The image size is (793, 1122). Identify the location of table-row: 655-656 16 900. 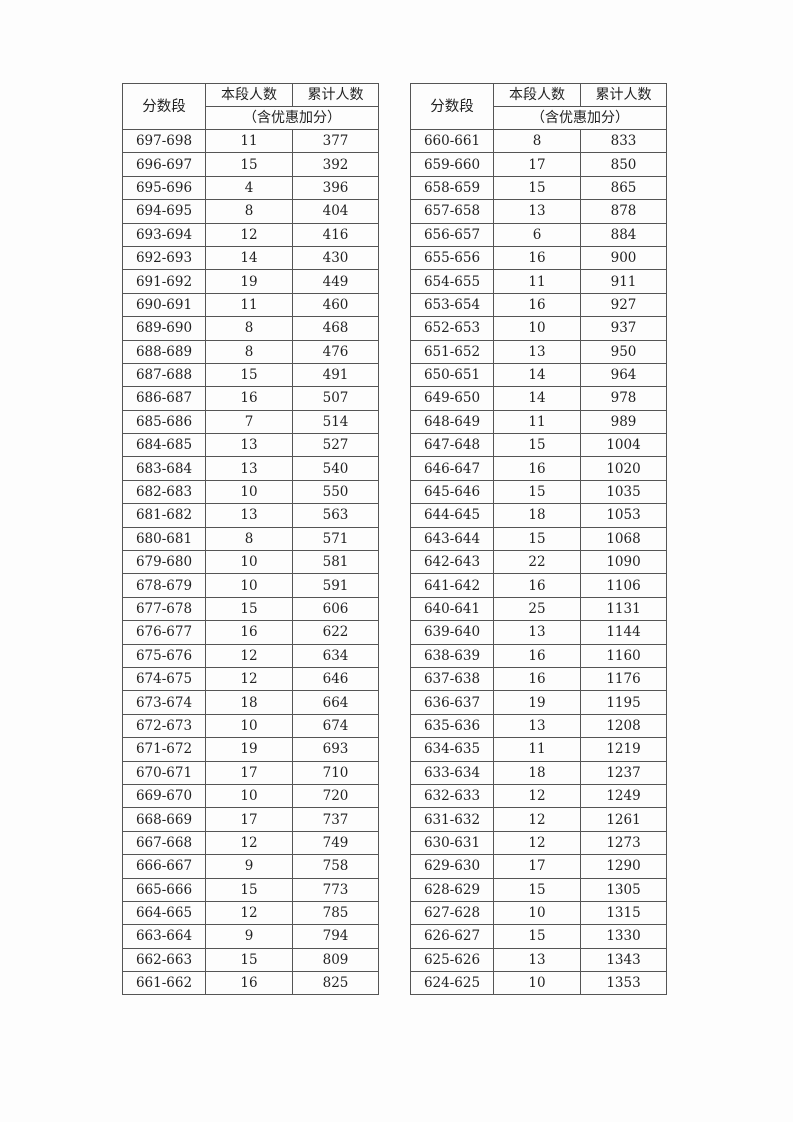
(538, 258).